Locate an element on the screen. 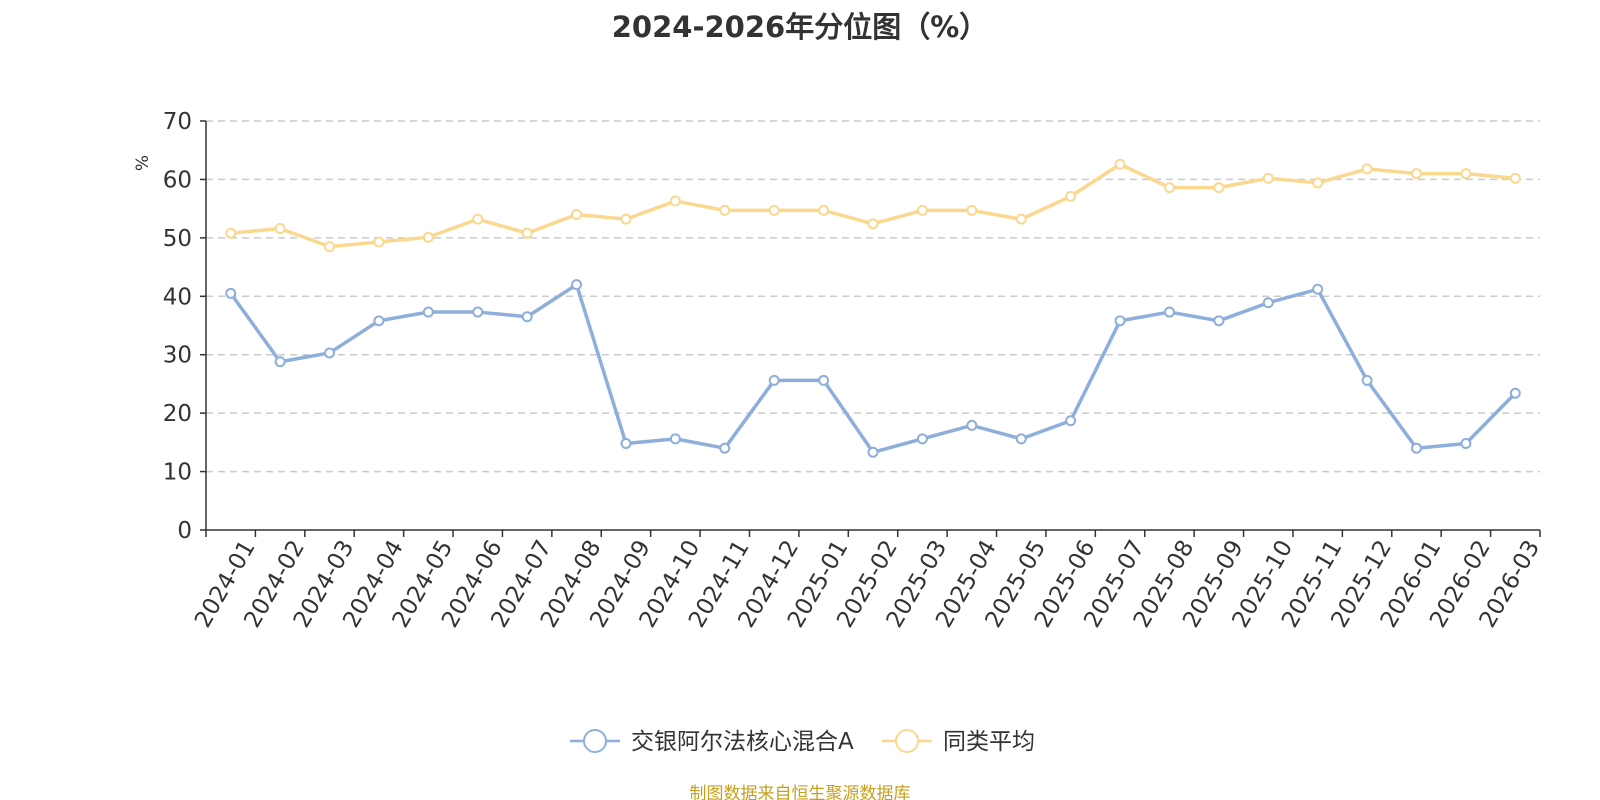 The image size is (1600, 800). y-tick-label: 70 is located at coordinates (177, 122).